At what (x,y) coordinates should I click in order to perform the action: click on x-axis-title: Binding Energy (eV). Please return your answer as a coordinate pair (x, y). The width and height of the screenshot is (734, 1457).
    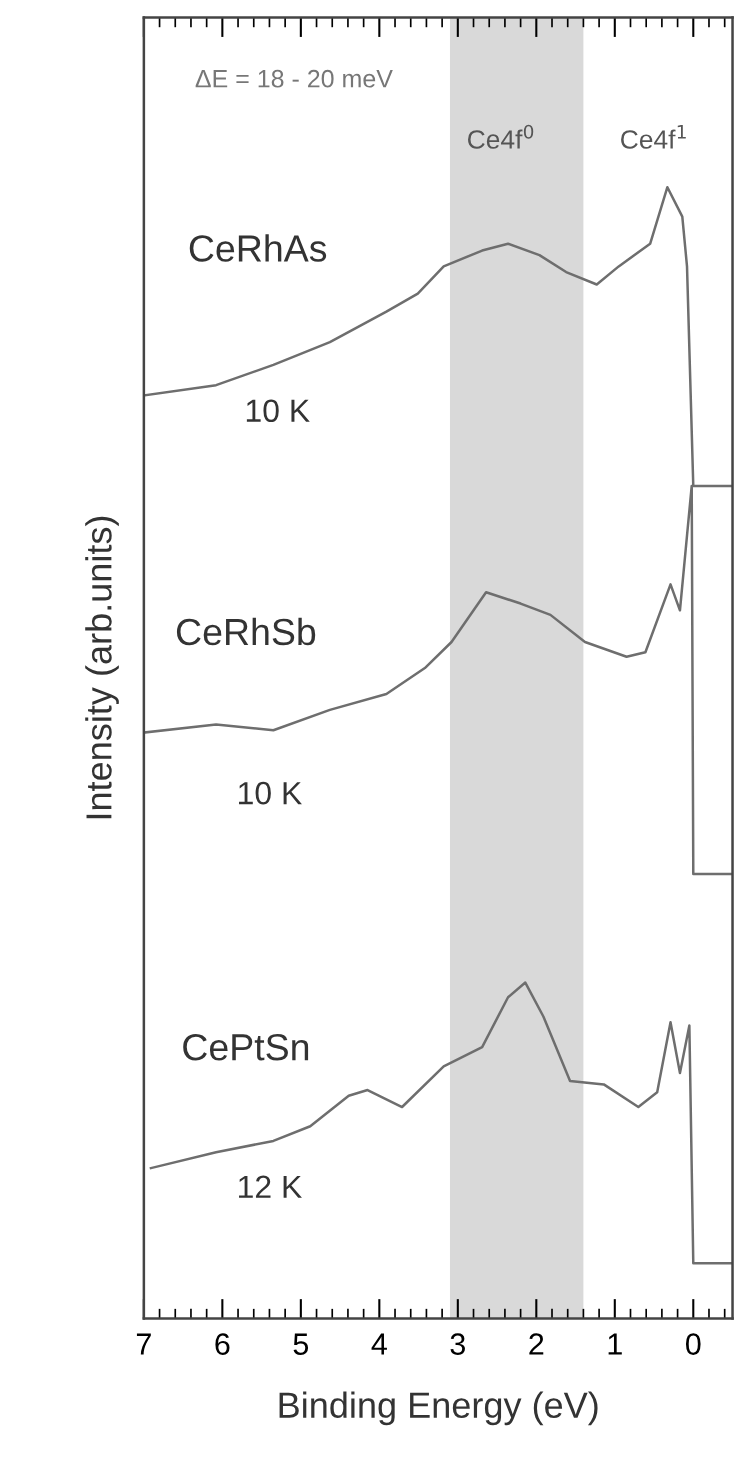
    Looking at the image, I should click on (438, 1408).